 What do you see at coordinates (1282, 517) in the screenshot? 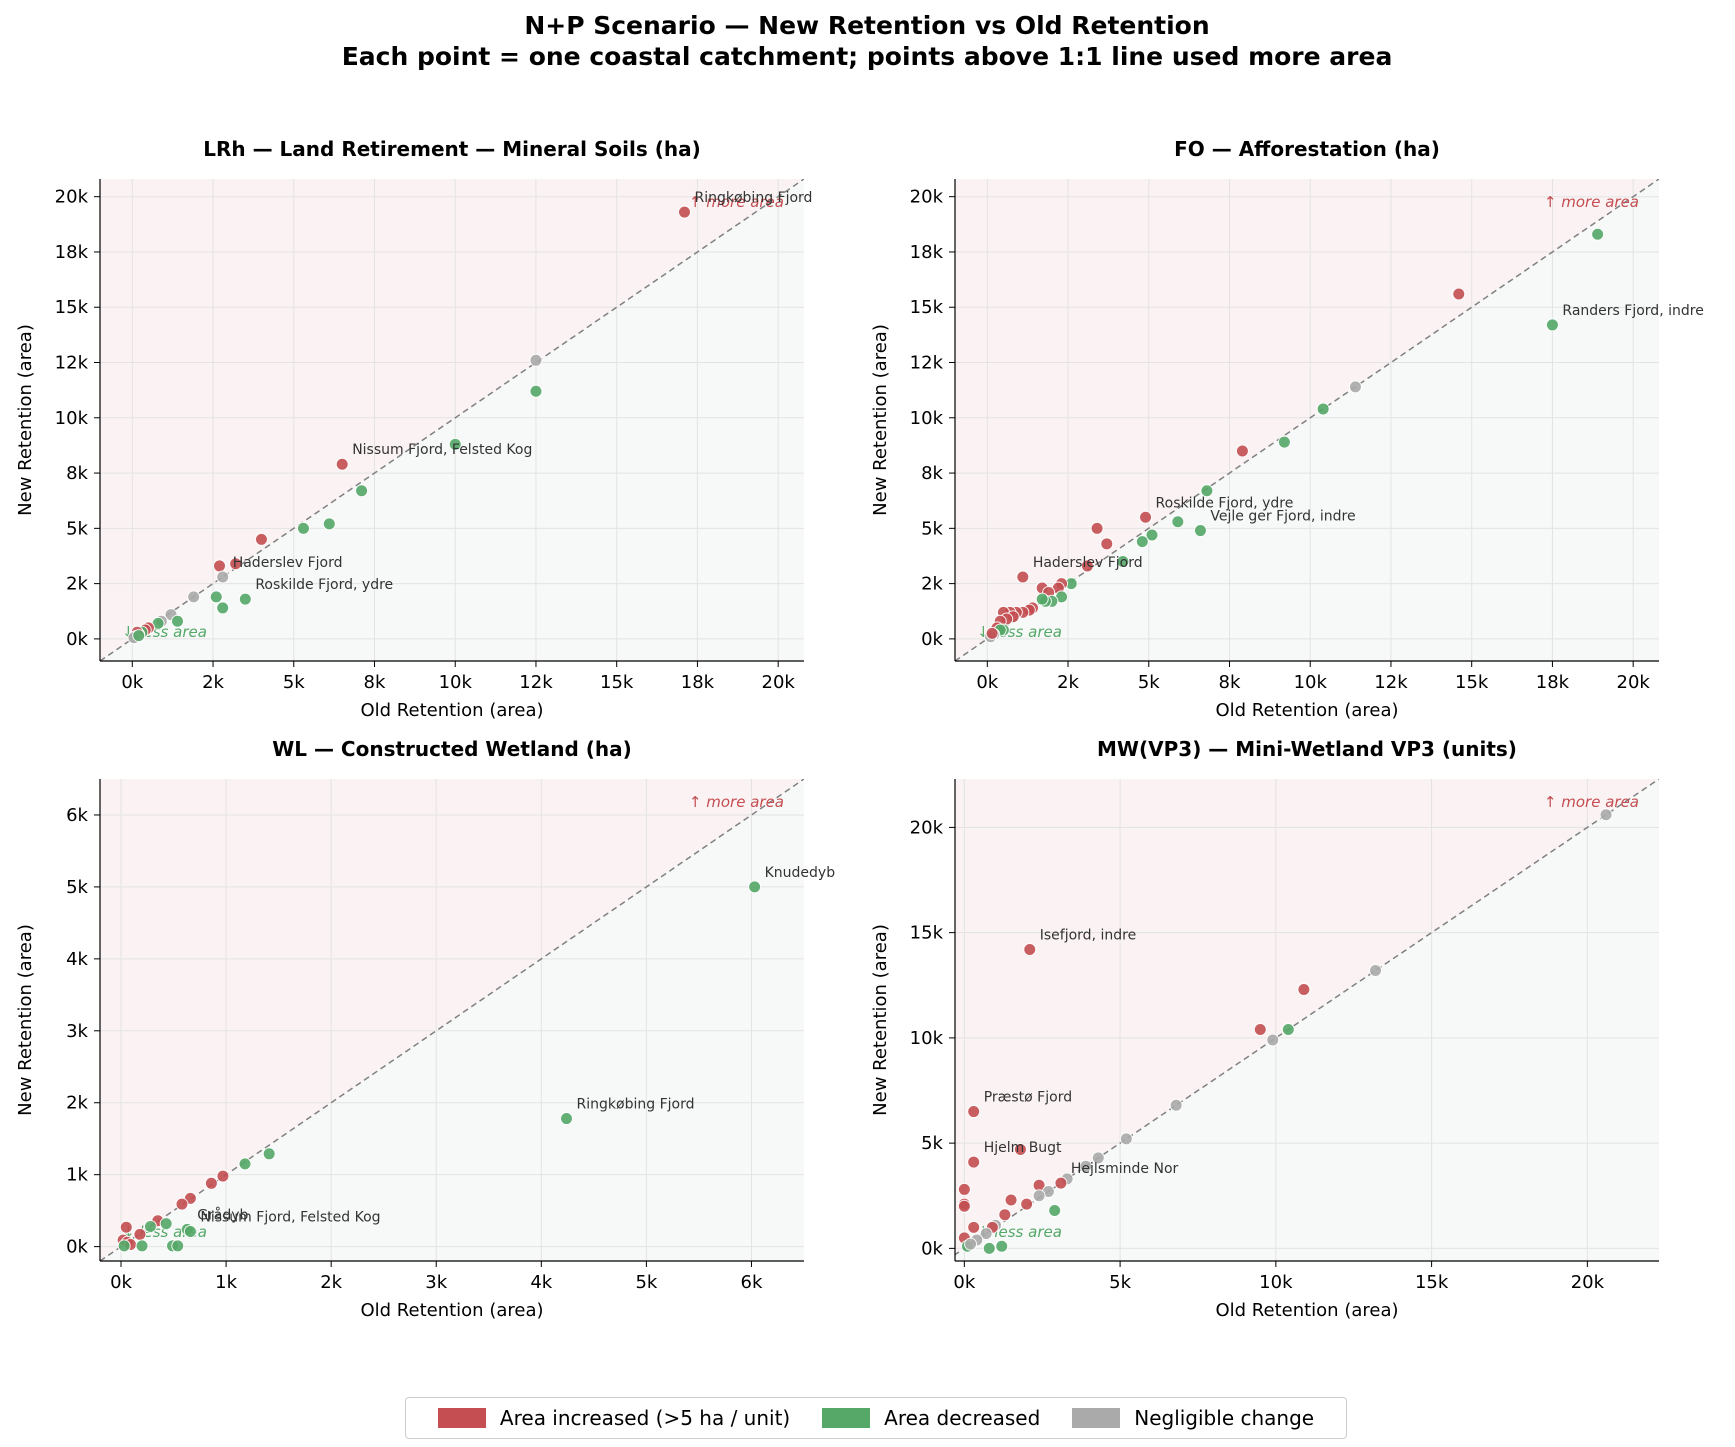
I see `point-label: Vejle ger Fjord, indre` at bounding box center [1282, 517].